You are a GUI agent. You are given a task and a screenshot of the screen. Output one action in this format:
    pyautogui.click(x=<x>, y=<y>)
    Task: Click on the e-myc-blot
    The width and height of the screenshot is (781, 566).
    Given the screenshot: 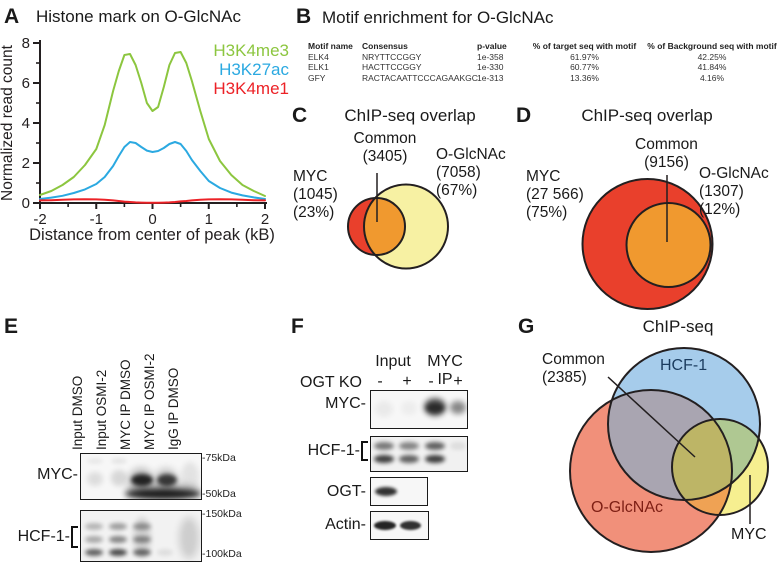 What is the action you would take?
    pyautogui.click(x=141, y=476)
    